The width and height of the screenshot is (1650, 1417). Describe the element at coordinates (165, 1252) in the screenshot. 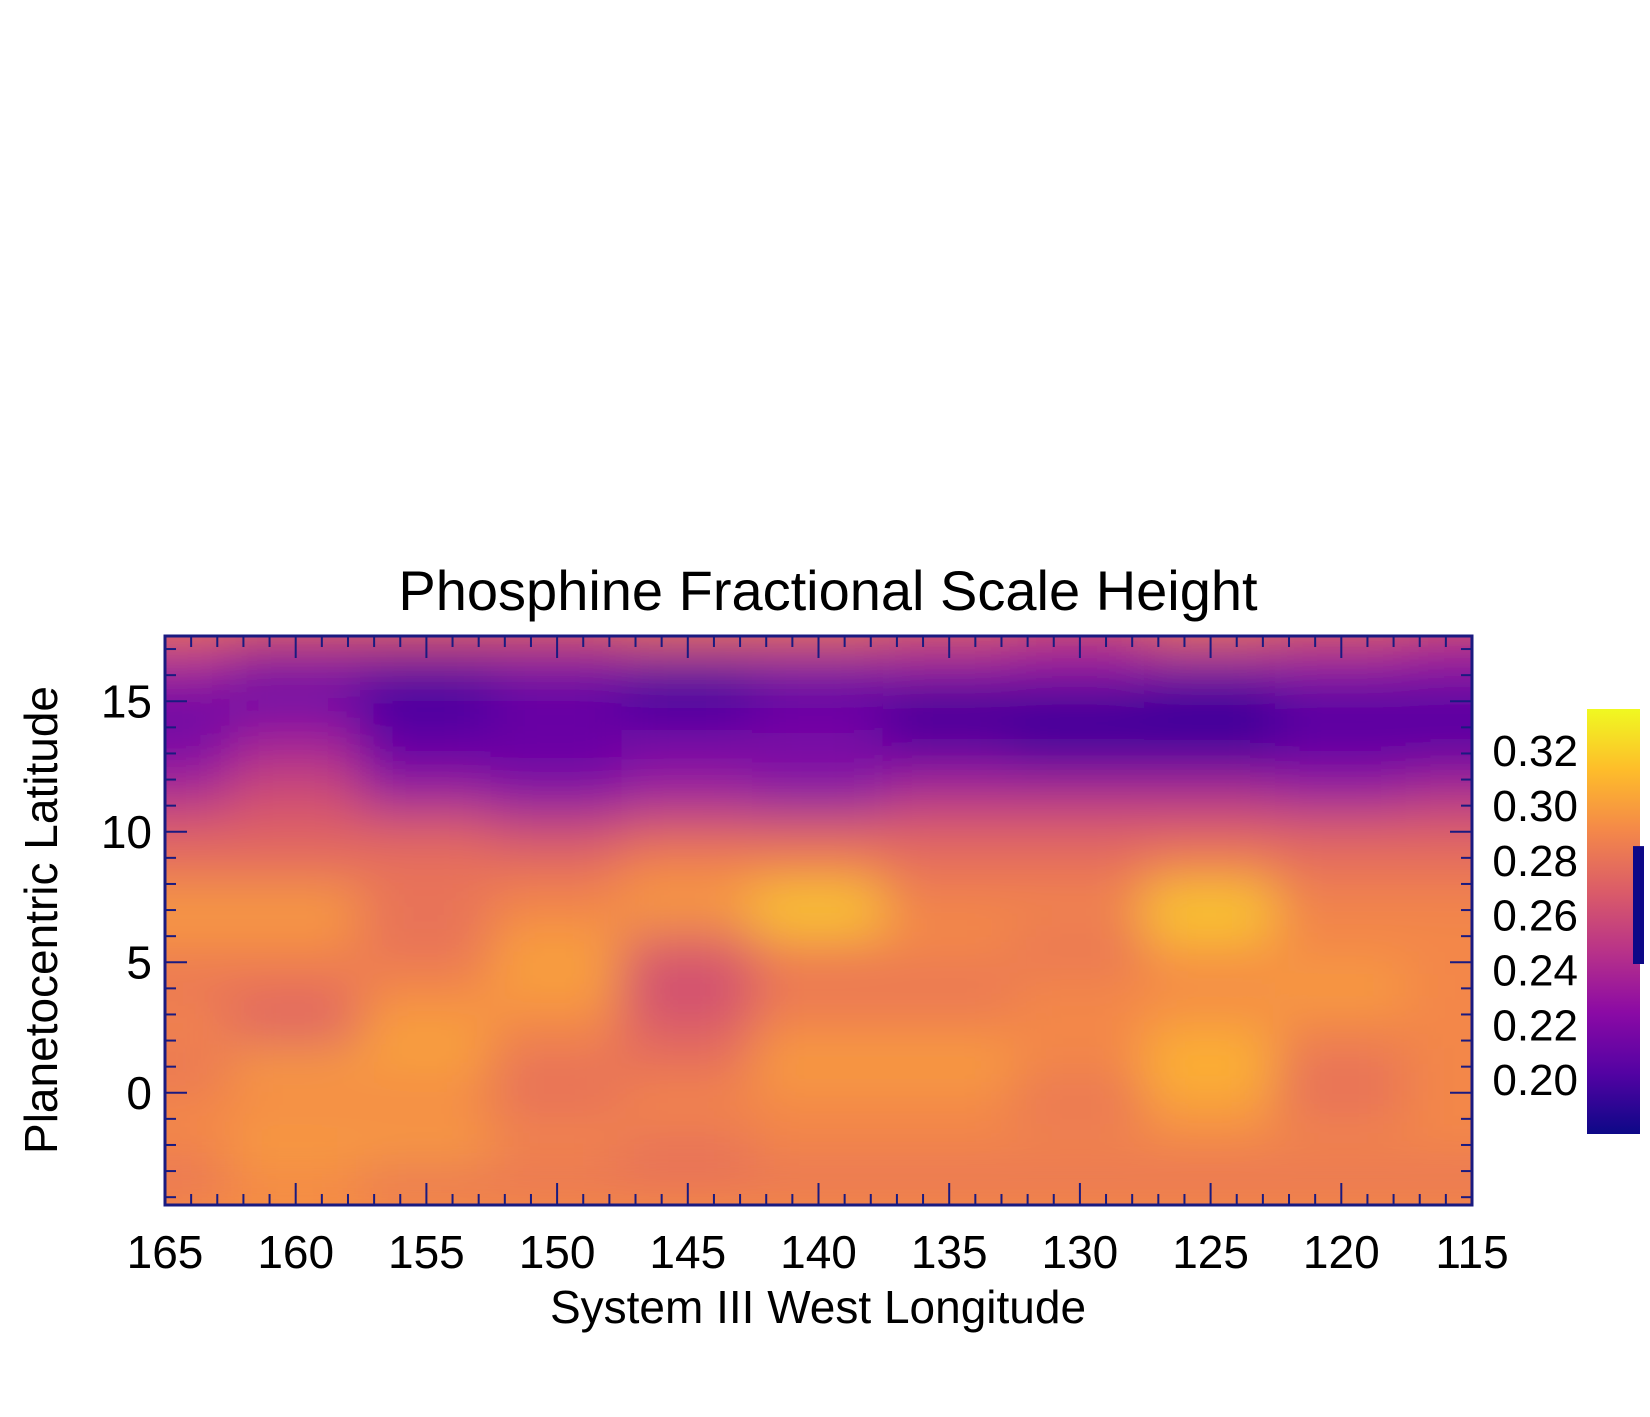

I see `x-tick-label: 165` at that location.